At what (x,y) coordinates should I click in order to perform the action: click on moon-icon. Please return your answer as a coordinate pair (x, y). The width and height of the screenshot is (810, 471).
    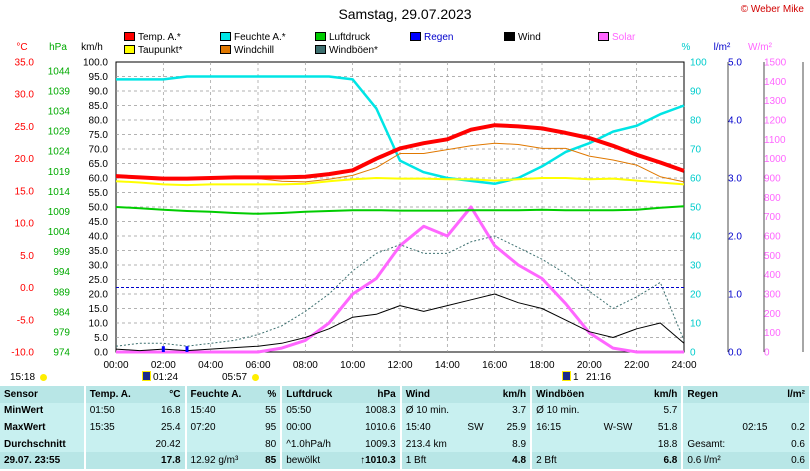
    Looking at the image, I should click on (566, 376).